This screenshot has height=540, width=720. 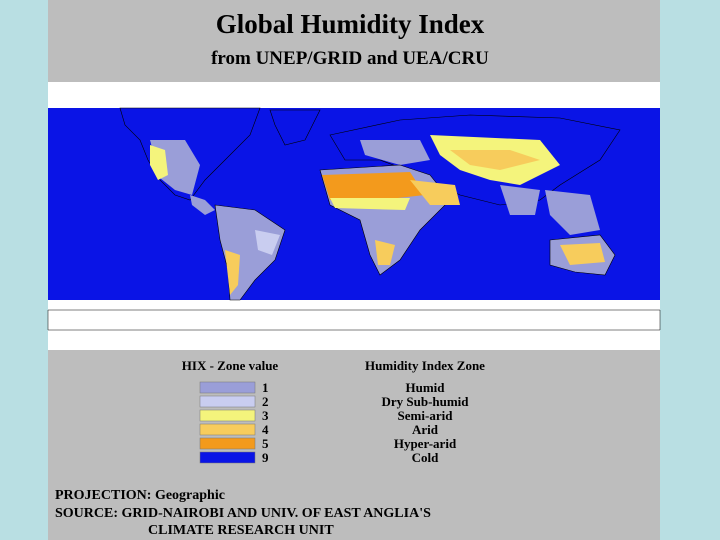 I want to click on legend-value: 1, so click(x=265, y=387).